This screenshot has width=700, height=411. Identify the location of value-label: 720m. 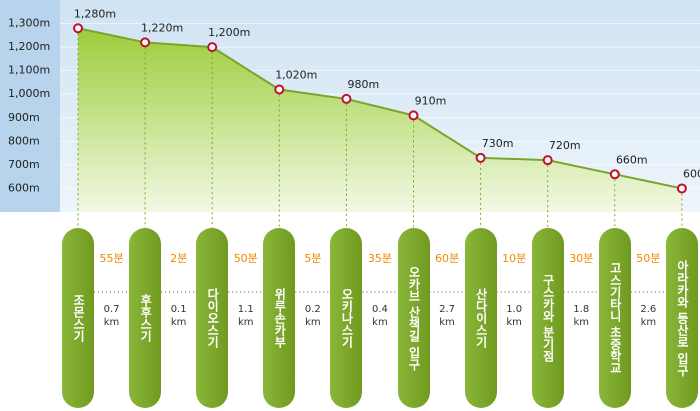
(565, 145).